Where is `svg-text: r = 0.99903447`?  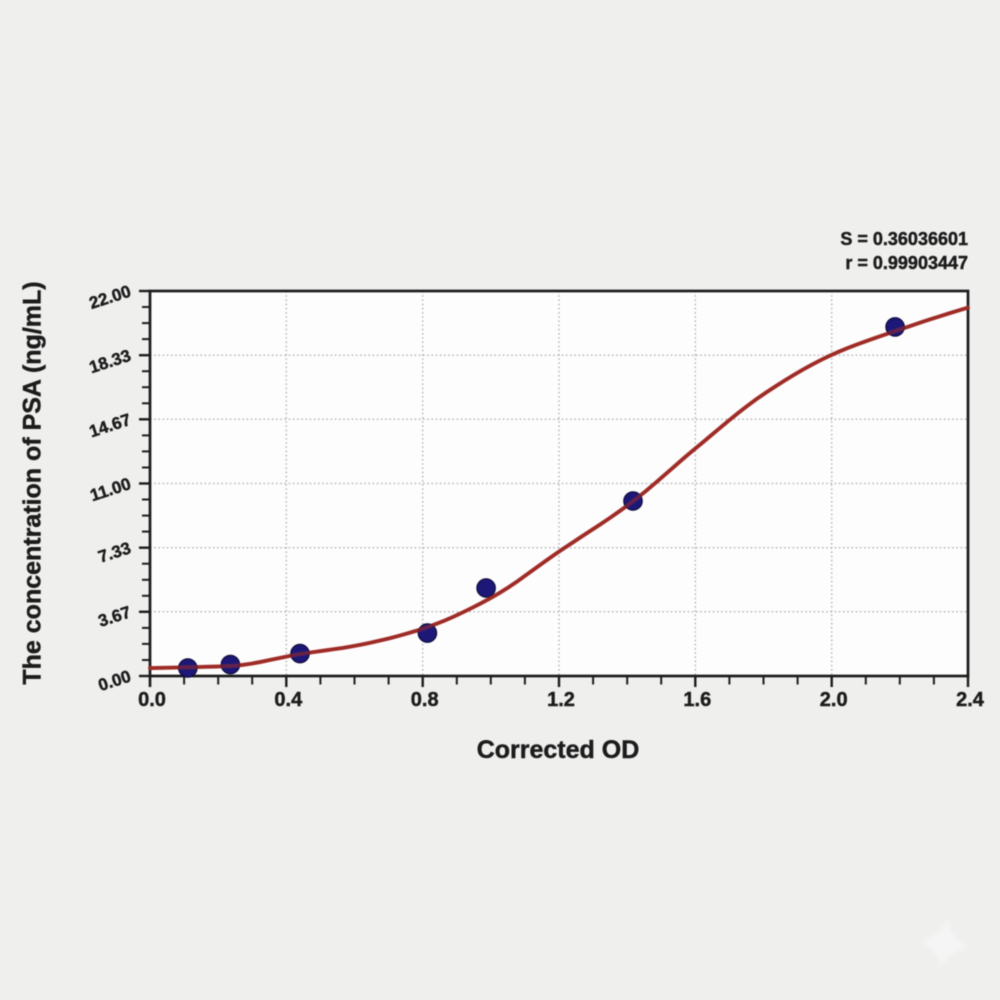 svg-text: r = 0.99903447 is located at coordinates (906, 263).